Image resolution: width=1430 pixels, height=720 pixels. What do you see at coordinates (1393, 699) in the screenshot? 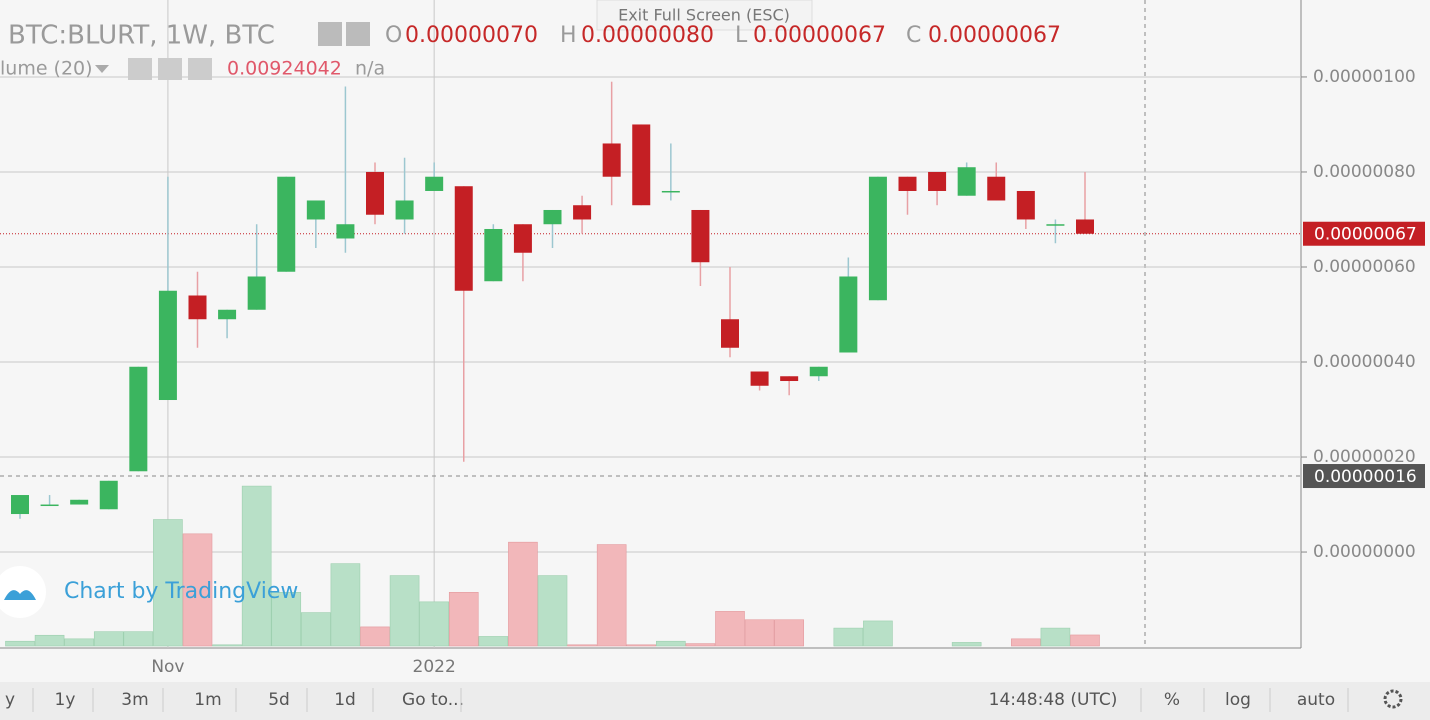
I see `settings-gear` at bounding box center [1393, 699].